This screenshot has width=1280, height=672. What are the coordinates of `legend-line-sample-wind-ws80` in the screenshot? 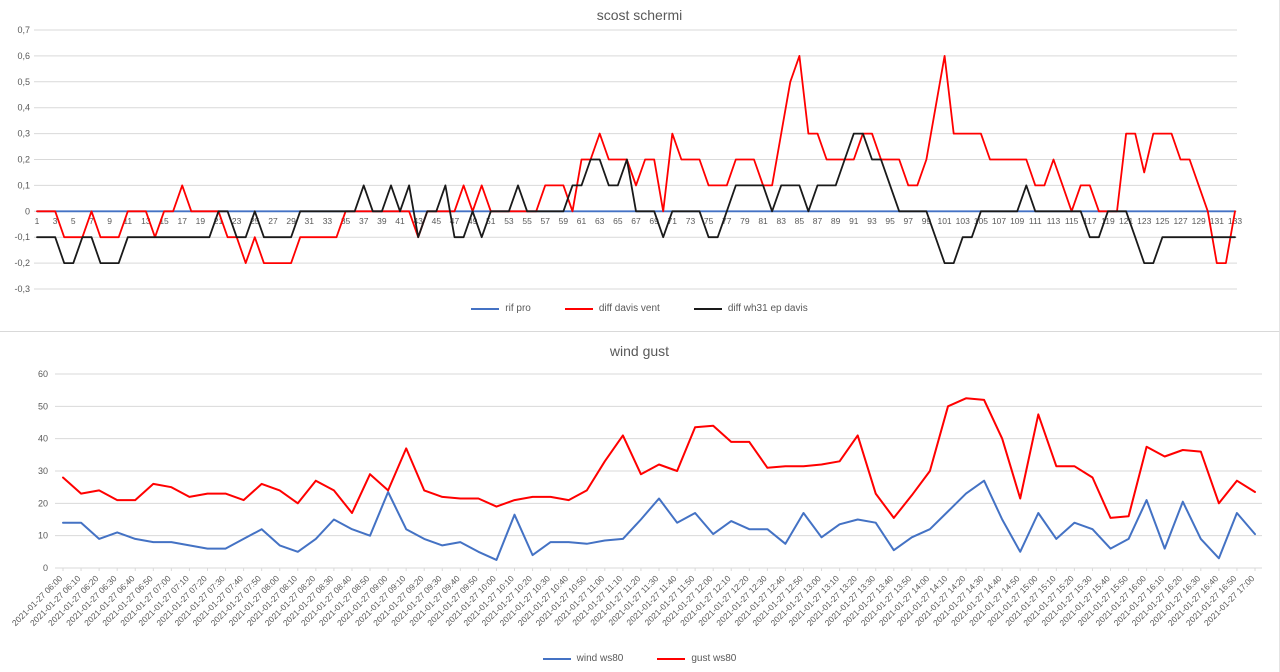 It's located at (556, 658).